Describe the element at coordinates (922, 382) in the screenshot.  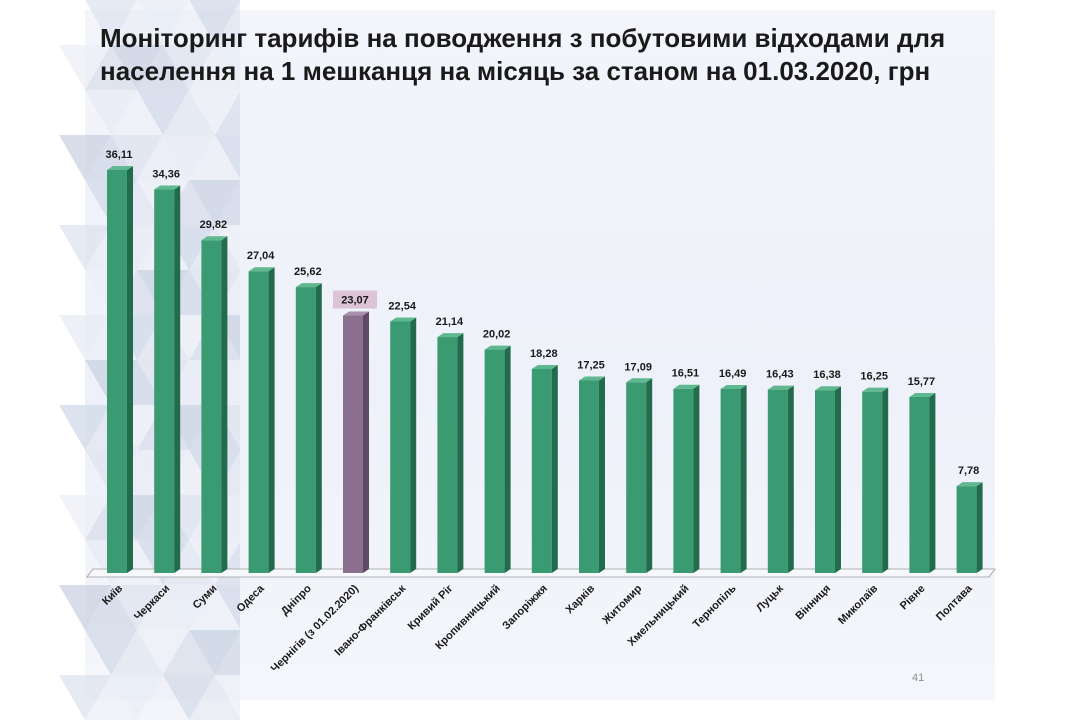
I see `data-label: 15,77` at that location.